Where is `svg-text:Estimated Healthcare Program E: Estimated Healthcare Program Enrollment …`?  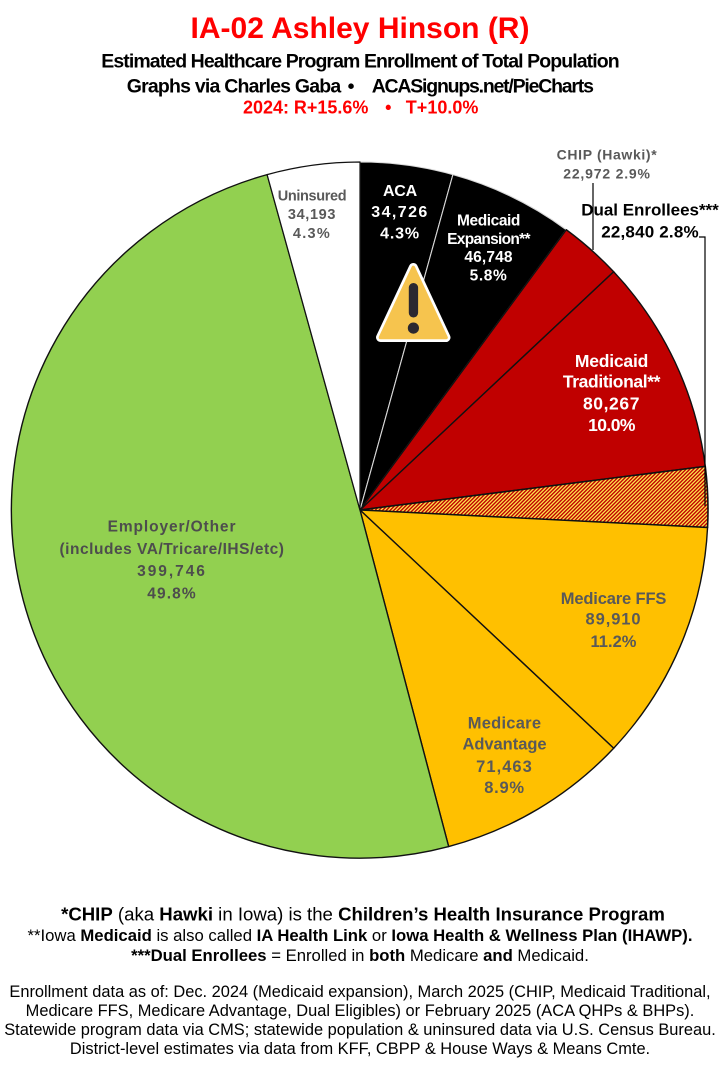 svg-text:Estimated Healthcare Program E: Estimated Healthcare Program Enrollment … is located at coordinates (359, 61).